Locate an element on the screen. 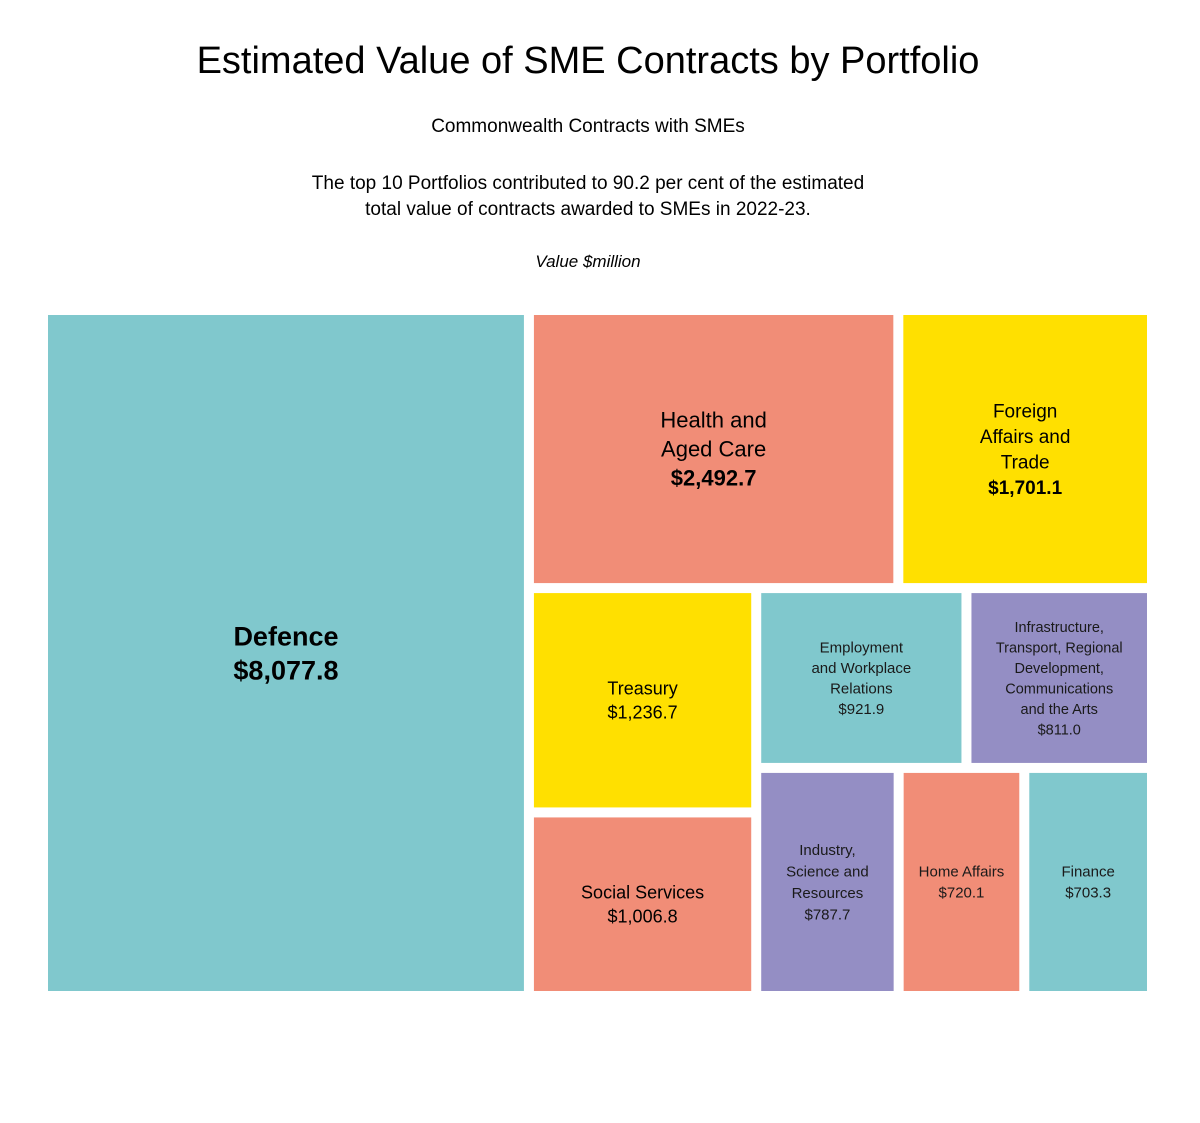 Image resolution: width=1200 pixels, height=1123 pixels. tile-label-finance: Finance is located at coordinates (1087, 872).